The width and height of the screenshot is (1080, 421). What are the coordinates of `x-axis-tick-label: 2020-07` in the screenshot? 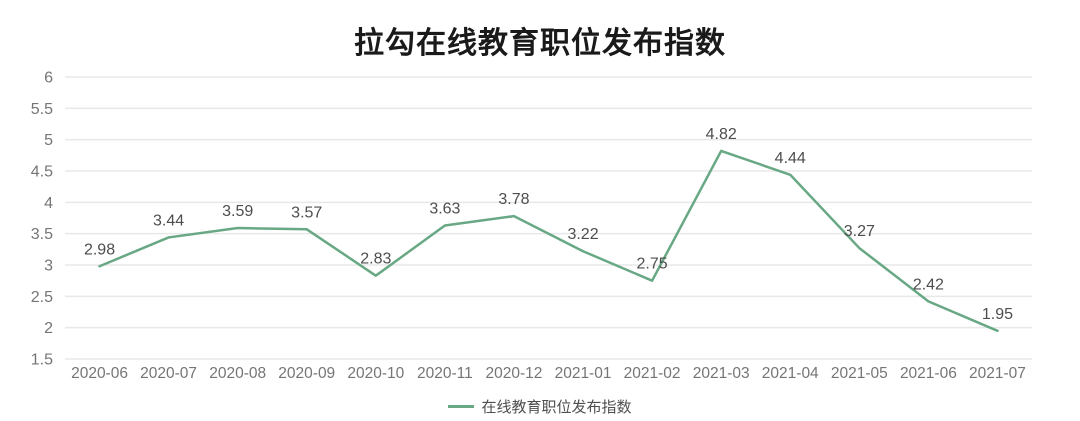 It's located at (168, 373).